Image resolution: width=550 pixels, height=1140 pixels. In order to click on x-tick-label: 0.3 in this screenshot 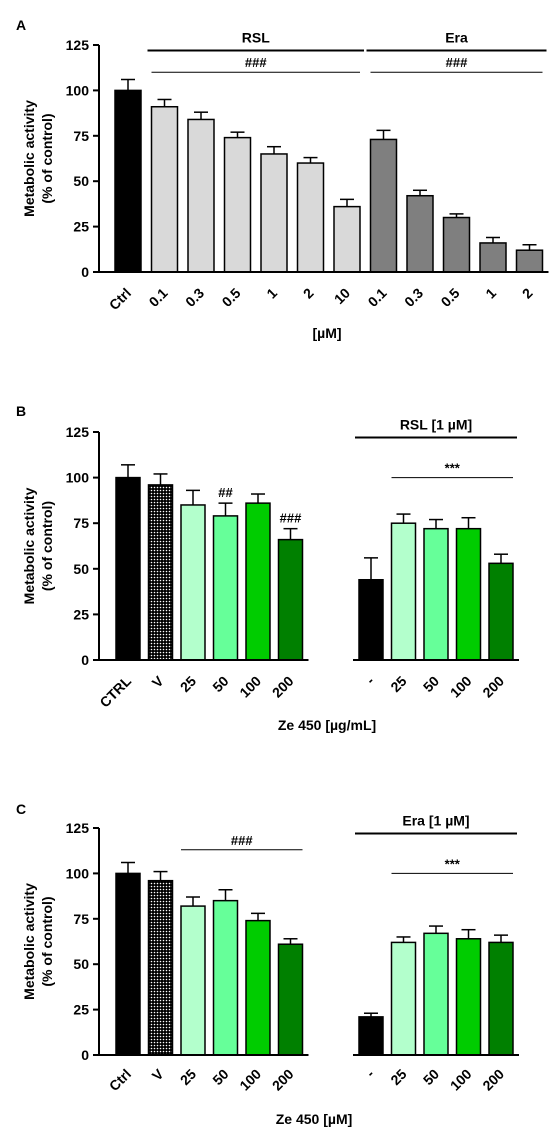, I will do `click(194, 297)`.